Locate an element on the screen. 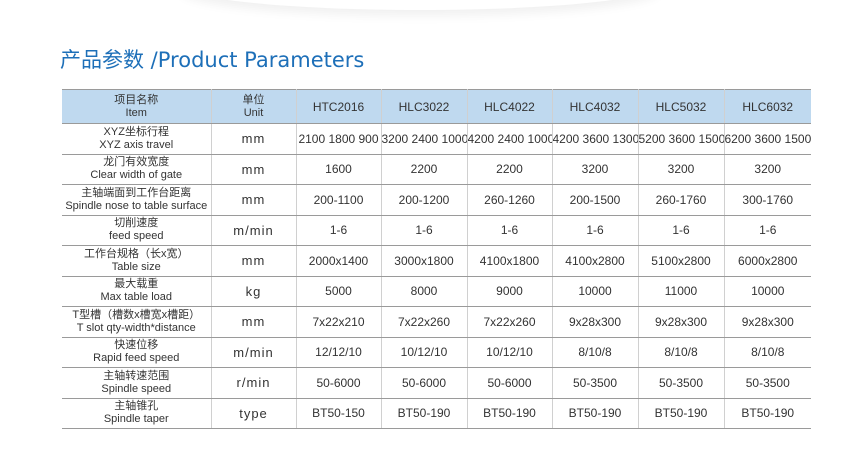 The height and width of the screenshot is (453, 850). item-cell: T型槽（槽数x槽宽x槽距） T slot qty-width*distance is located at coordinates (137, 322).